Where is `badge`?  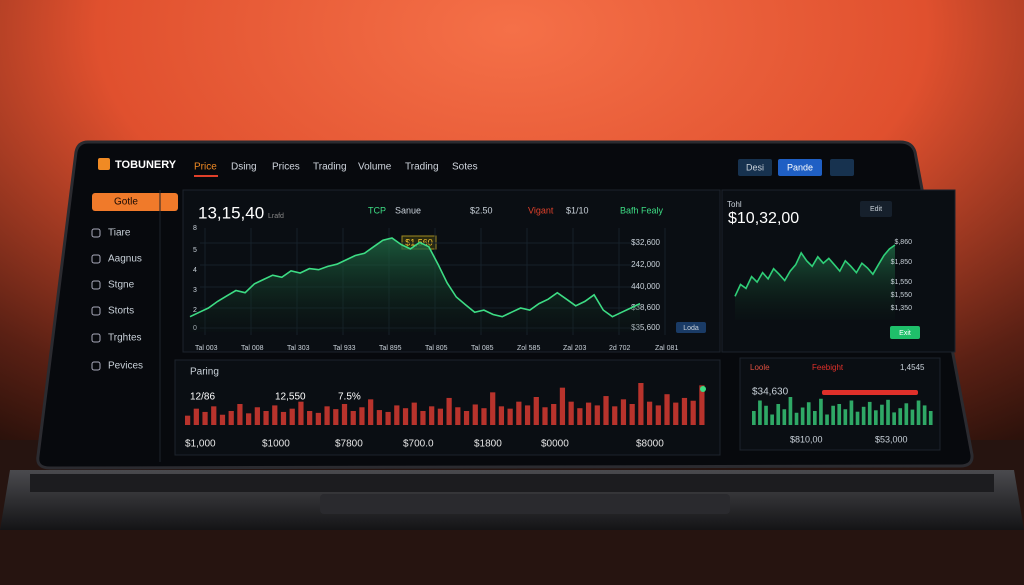 badge is located at coordinates (905, 332).